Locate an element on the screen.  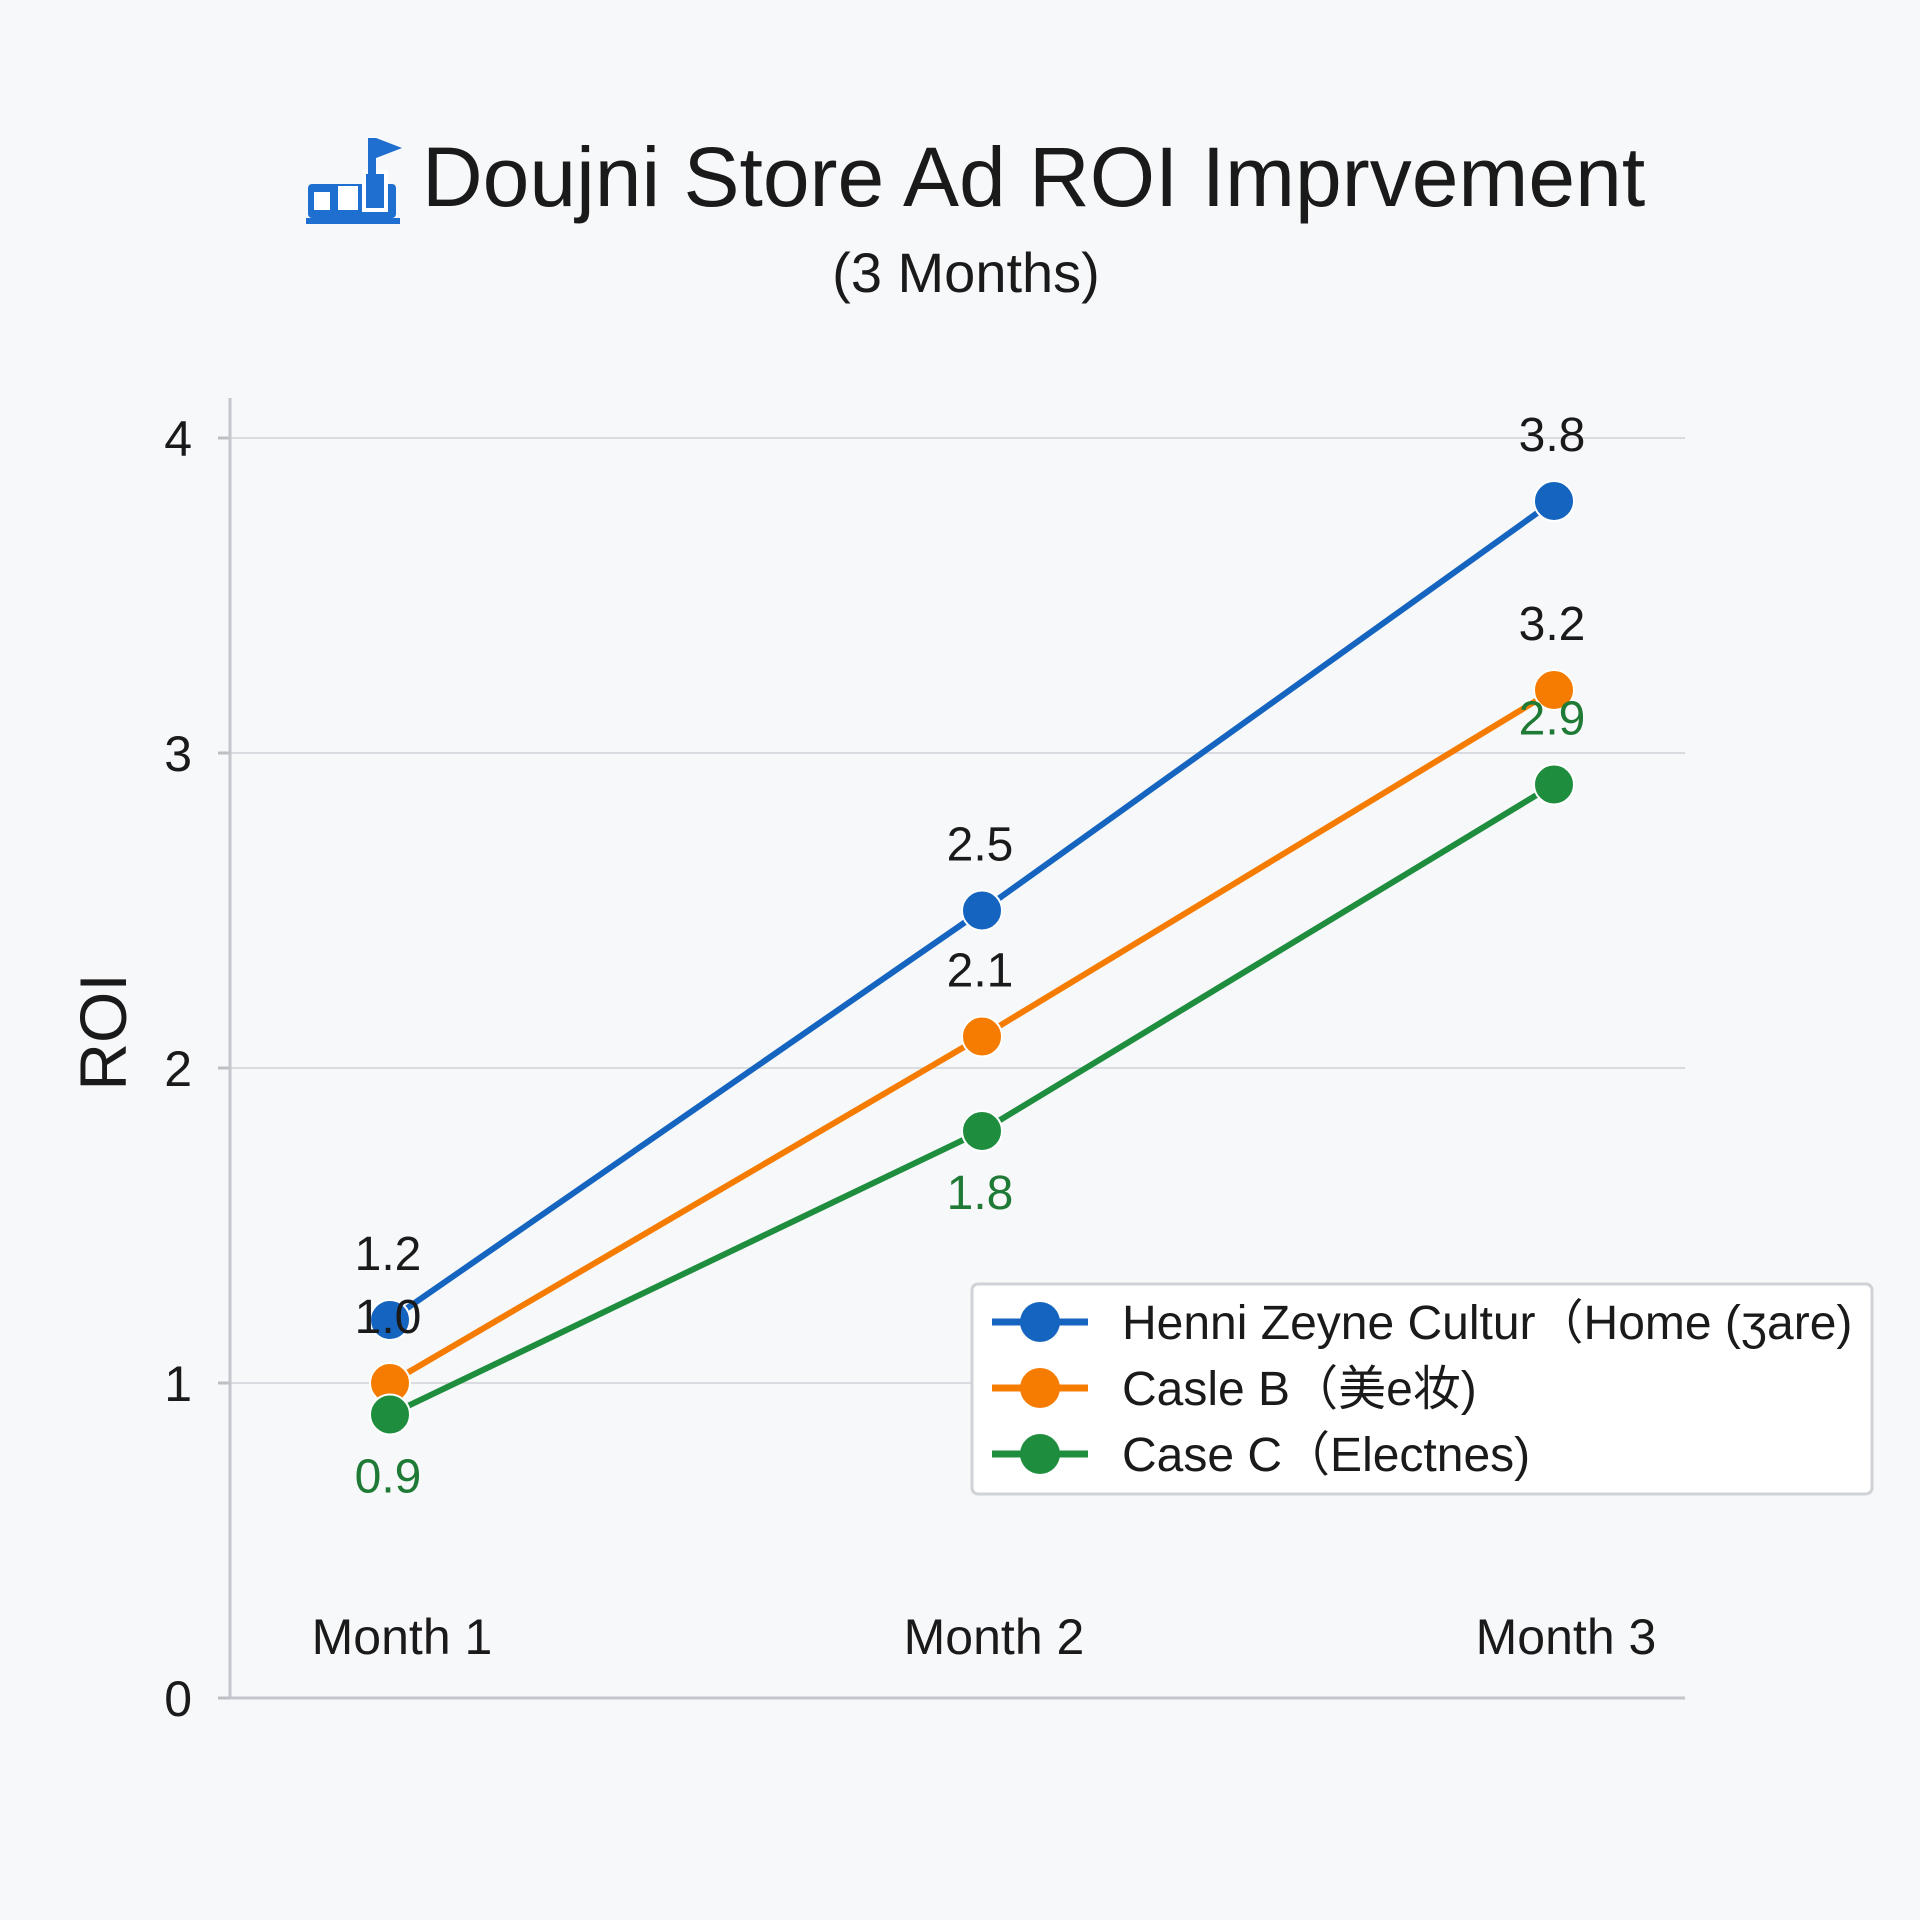
x-tick-label: Month 1 is located at coordinates (402, 1637).